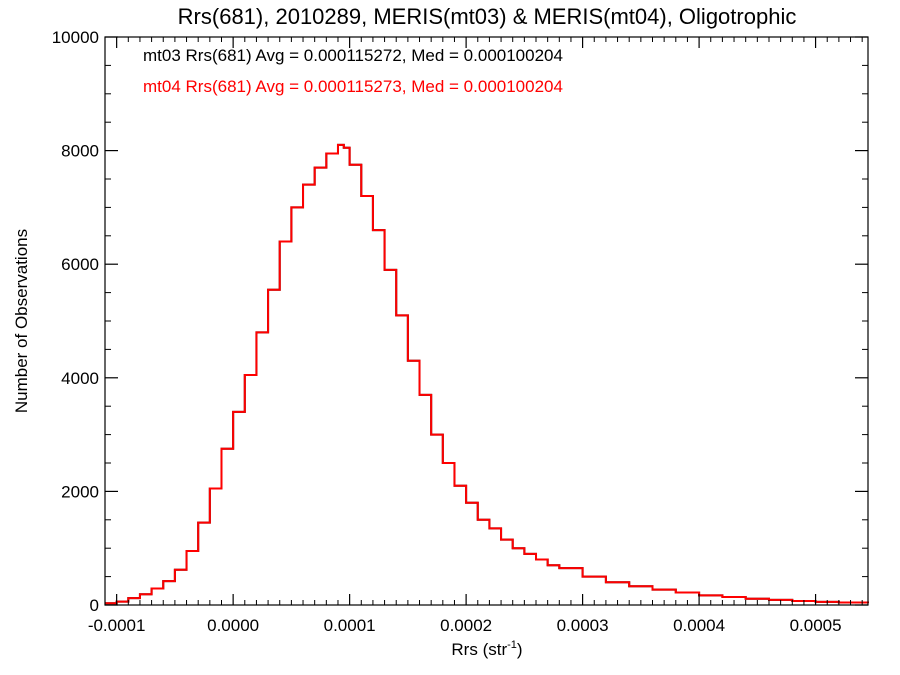 This screenshot has height=675, width=900. What do you see at coordinates (75, 37) in the screenshot?
I see `y-tick-label: 10000` at bounding box center [75, 37].